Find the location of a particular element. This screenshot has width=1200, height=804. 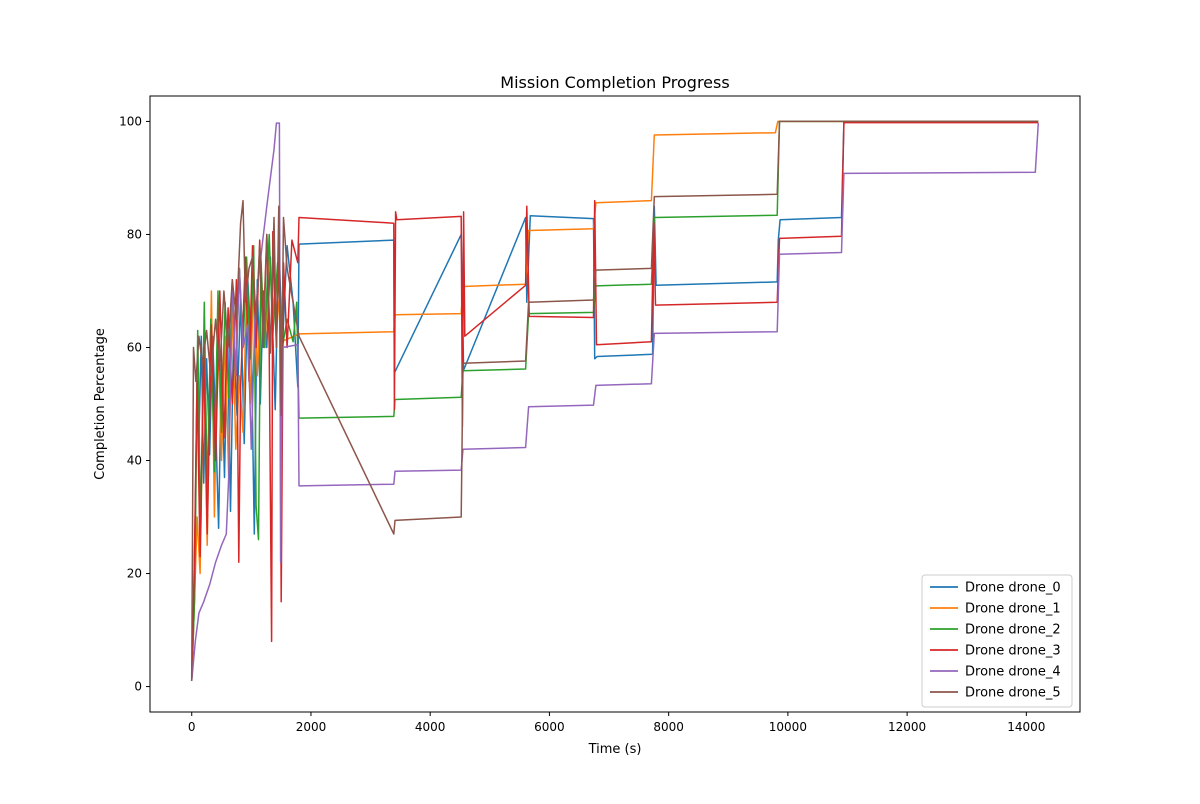

x-tick-label-0: 0 is located at coordinates (192, 727).